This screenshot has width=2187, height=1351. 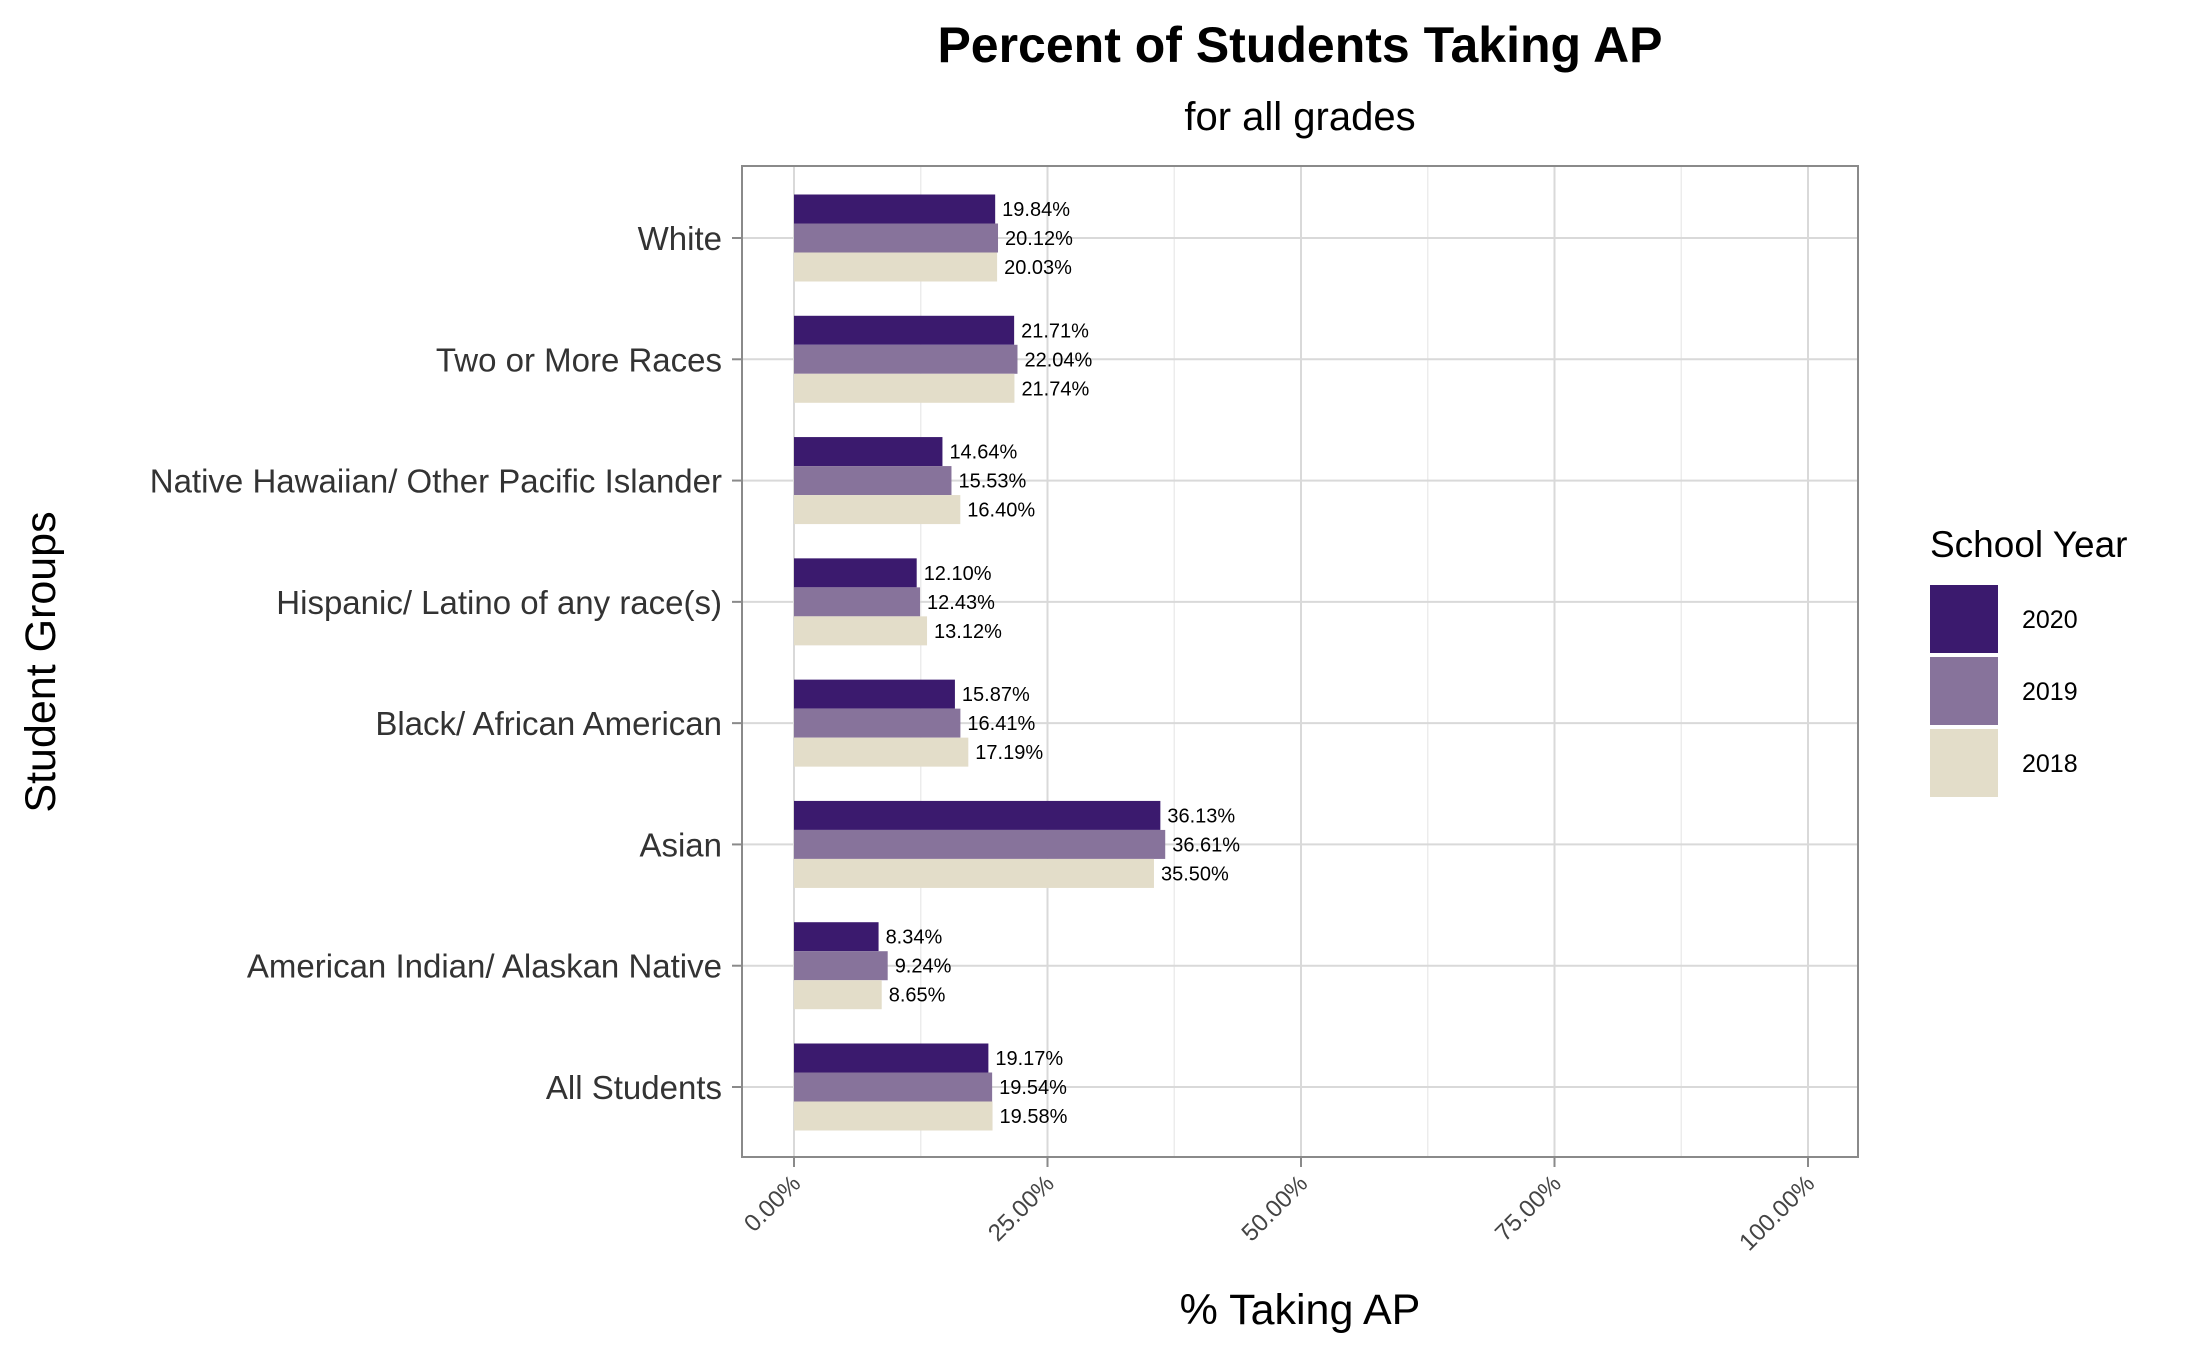 What do you see at coordinates (634, 1087) in the screenshot?
I see `category-label: All Students` at bounding box center [634, 1087].